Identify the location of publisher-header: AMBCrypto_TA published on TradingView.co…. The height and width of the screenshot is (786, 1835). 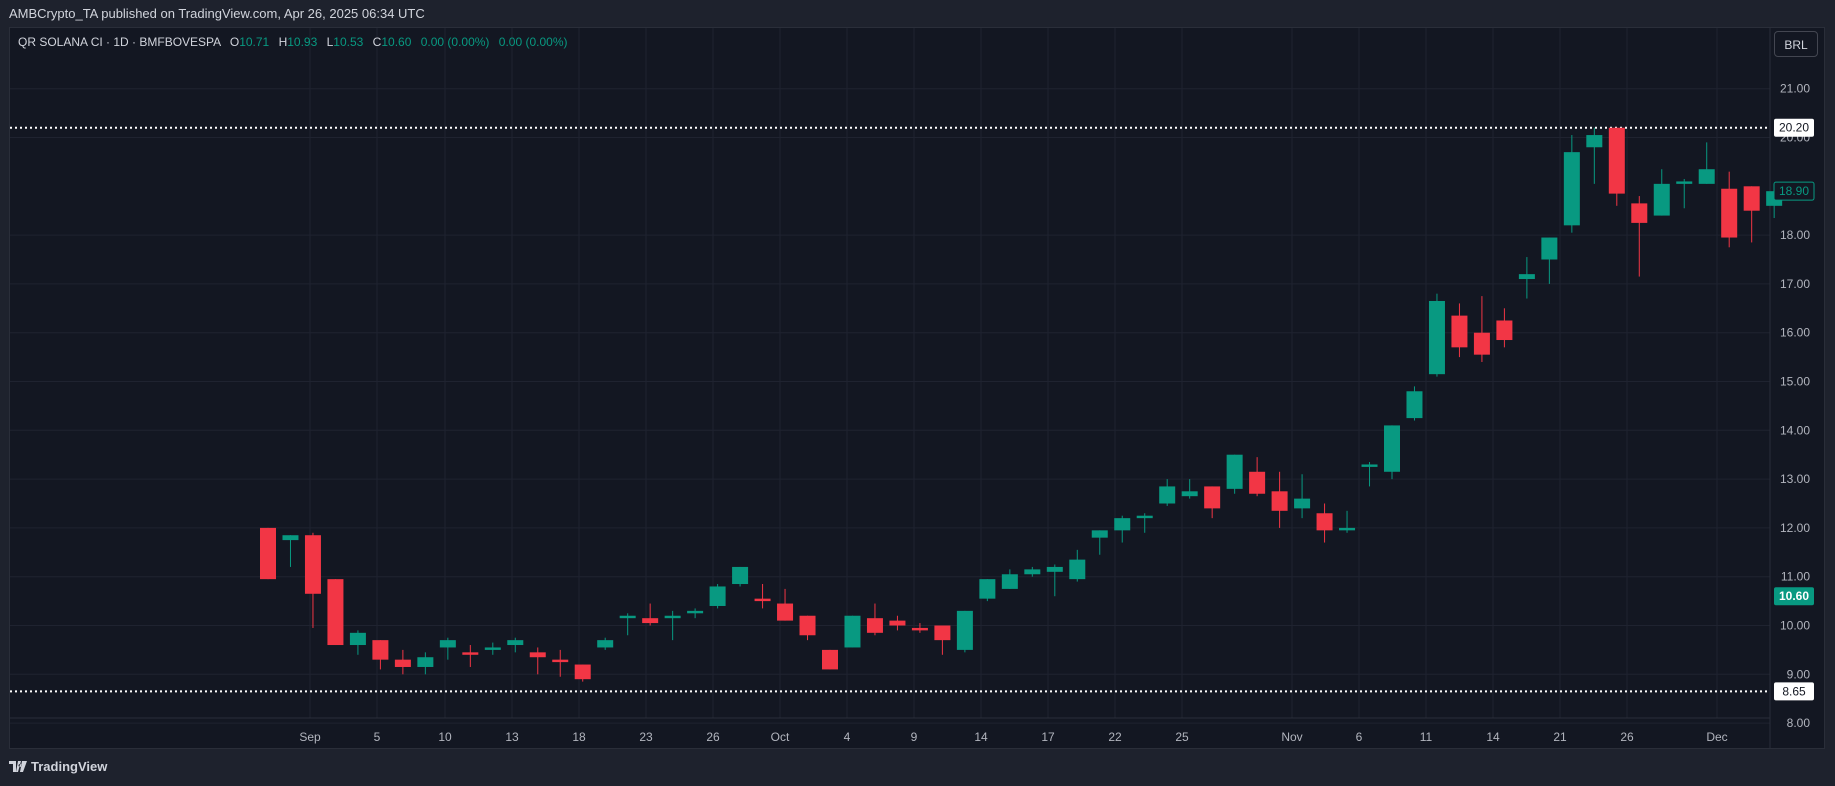
(917, 13).